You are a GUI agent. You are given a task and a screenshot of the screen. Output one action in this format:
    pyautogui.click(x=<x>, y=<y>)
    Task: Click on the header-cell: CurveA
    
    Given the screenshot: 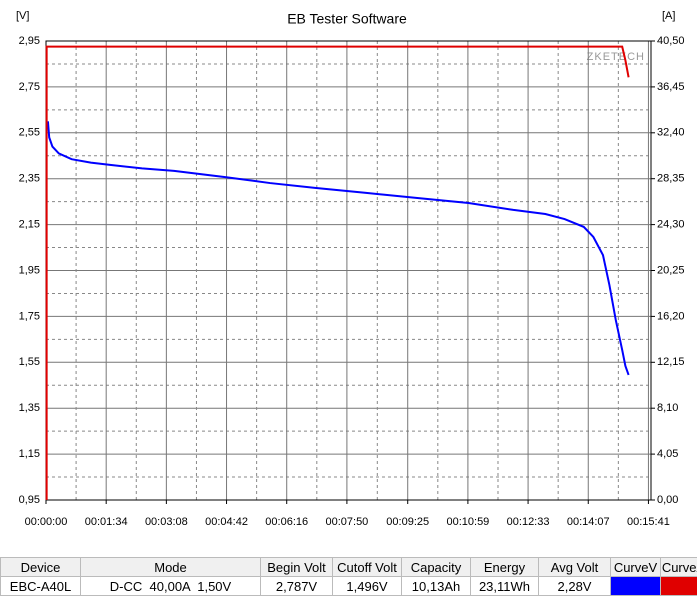 What is the action you would take?
    pyautogui.click(x=678, y=567)
    